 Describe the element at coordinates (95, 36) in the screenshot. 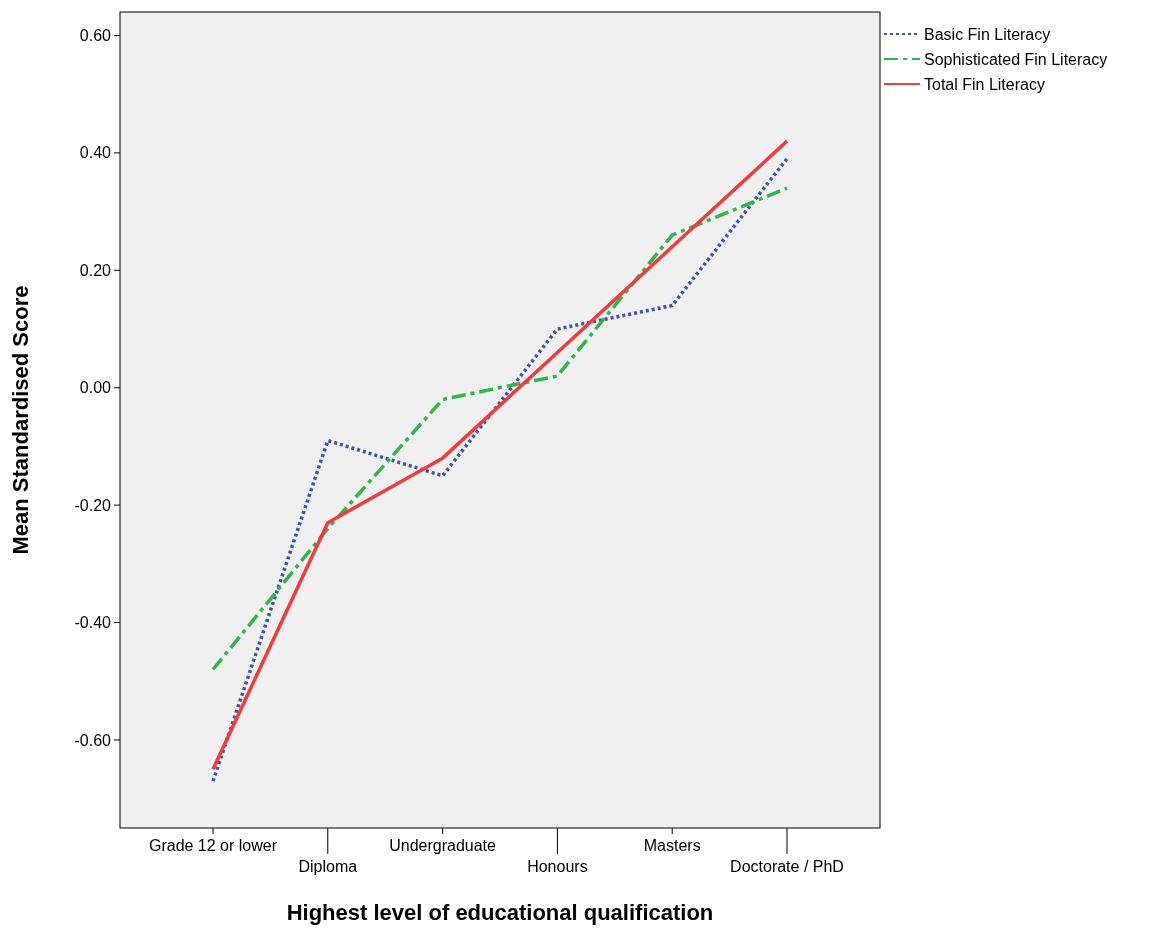

I see `y-tick-label: 0.60` at that location.